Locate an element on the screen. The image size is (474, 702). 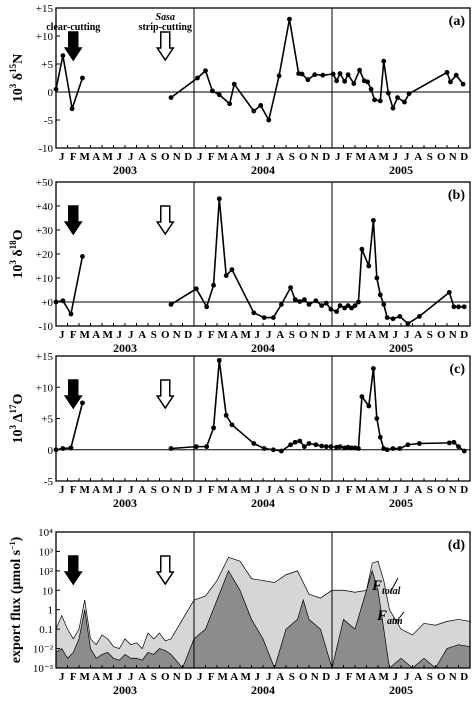
y-tick-label: -5 is located at coordinates (49, 482).